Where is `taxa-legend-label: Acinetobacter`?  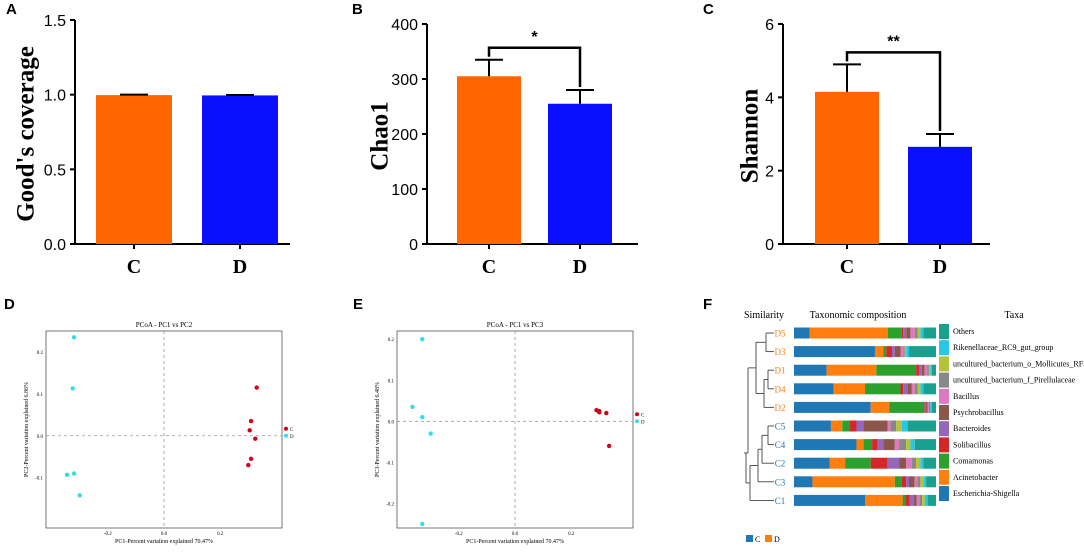
taxa-legend-label: Acinetobacter is located at coordinates (975, 477).